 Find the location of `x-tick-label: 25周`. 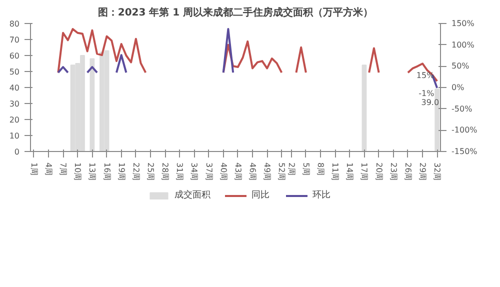

x-tick-label: 25周 is located at coordinates (150, 171).